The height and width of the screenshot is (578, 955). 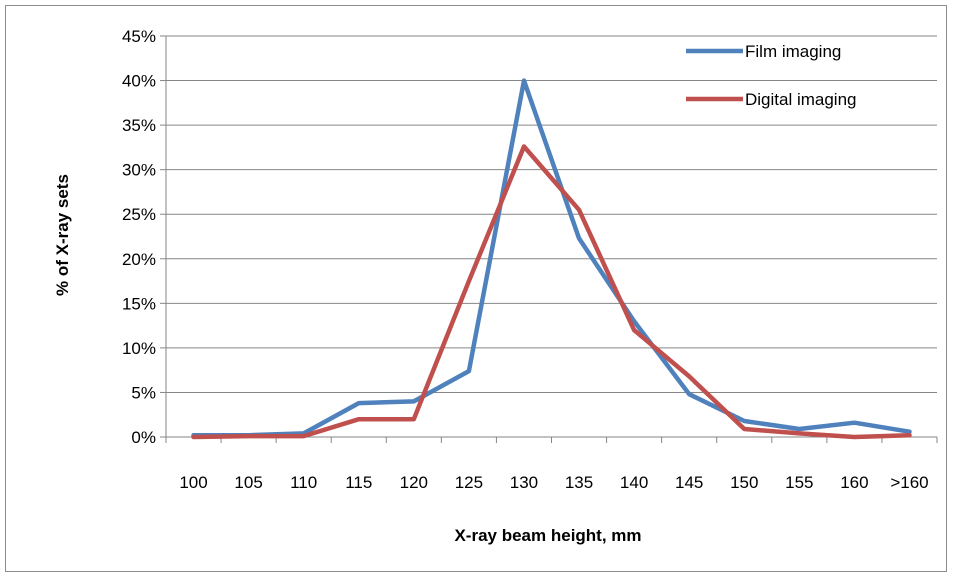 I want to click on x-tick-label: >160, so click(x=909, y=482).